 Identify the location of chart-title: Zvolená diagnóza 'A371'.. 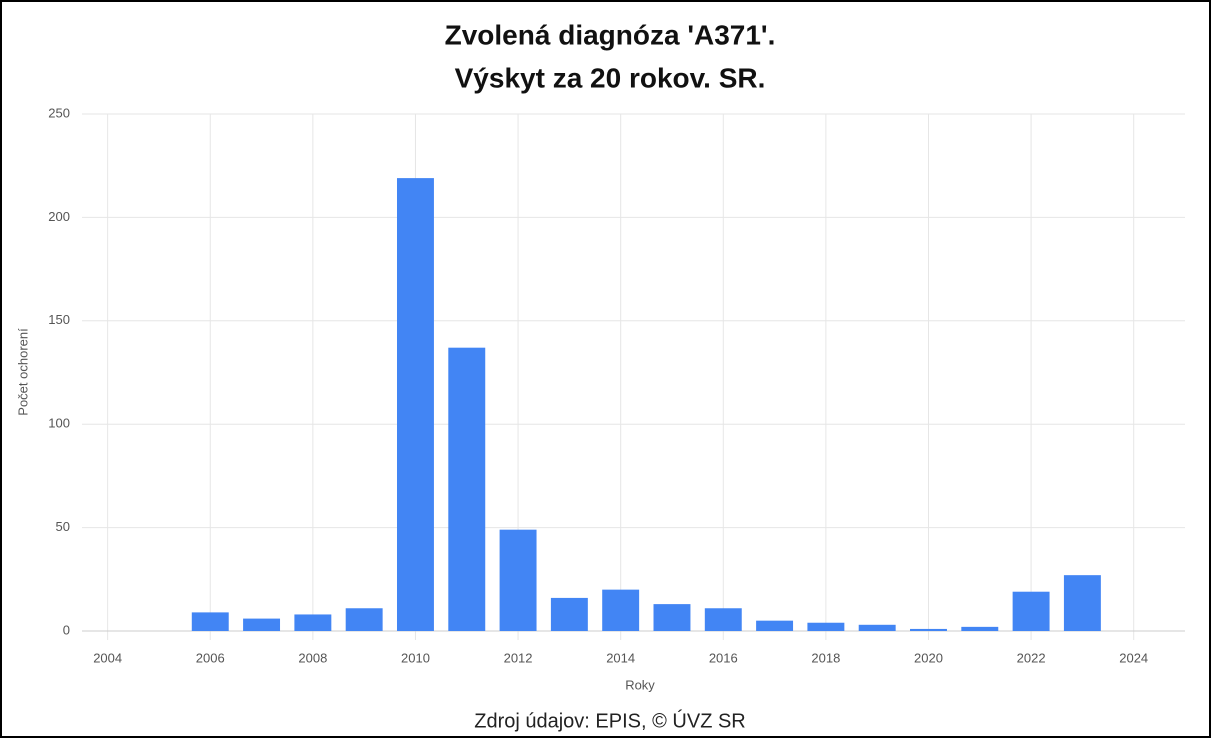
(610, 34).